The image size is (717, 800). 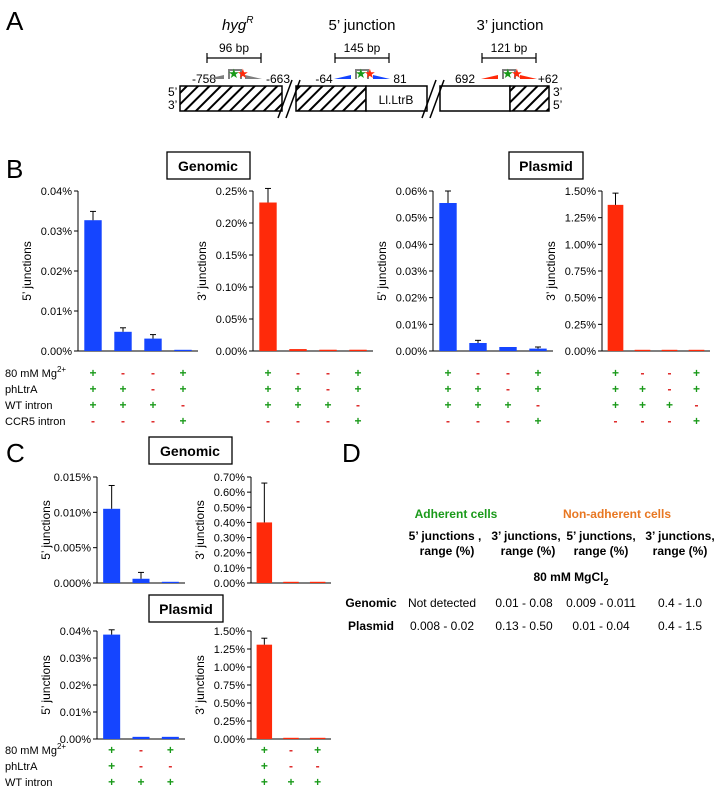 I want to click on table-cell: 0.009 - 0.011, so click(x=601, y=603).